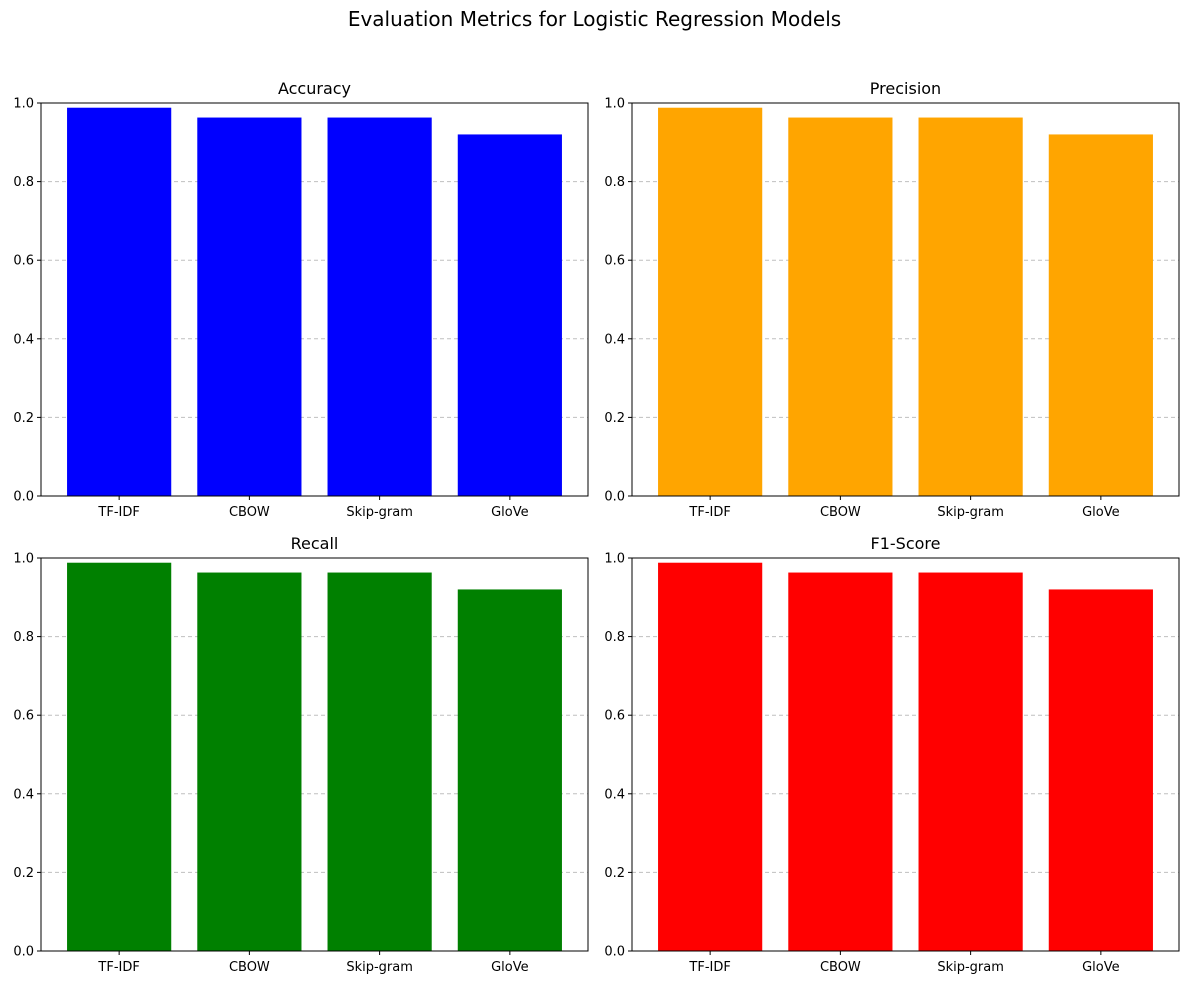  What do you see at coordinates (315, 543) in the screenshot?
I see `subplot-title: Recall` at bounding box center [315, 543].